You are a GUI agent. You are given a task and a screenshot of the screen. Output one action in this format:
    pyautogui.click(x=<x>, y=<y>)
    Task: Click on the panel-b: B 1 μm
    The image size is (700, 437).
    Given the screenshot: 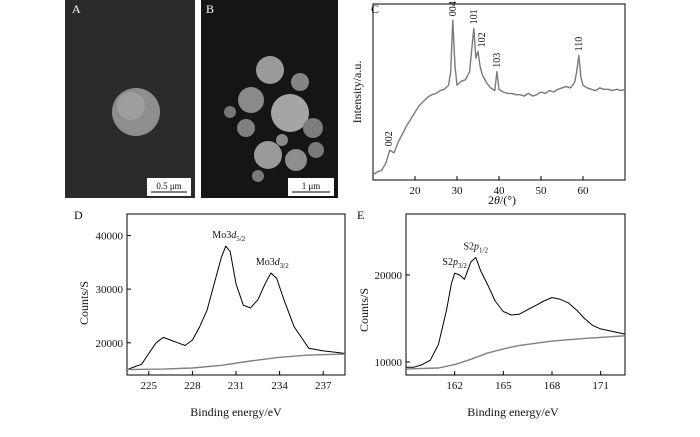 What is the action you would take?
    pyautogui.click(x=269, y=99)
    